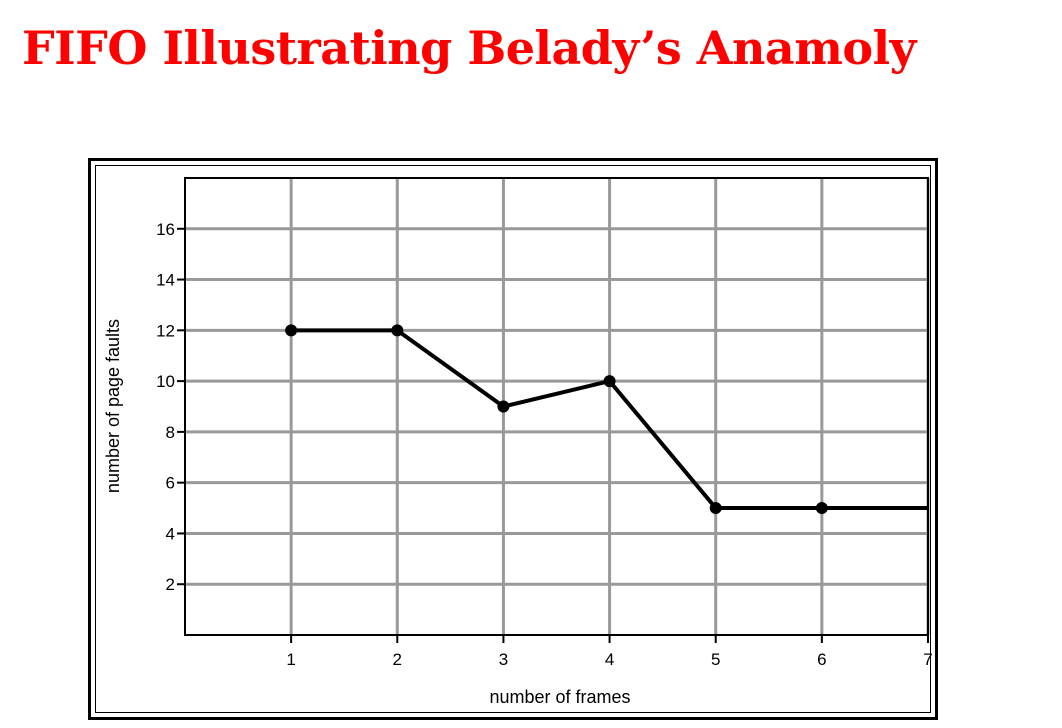  I want to click on y-axis-title: number of page faults, so click(113, 406).